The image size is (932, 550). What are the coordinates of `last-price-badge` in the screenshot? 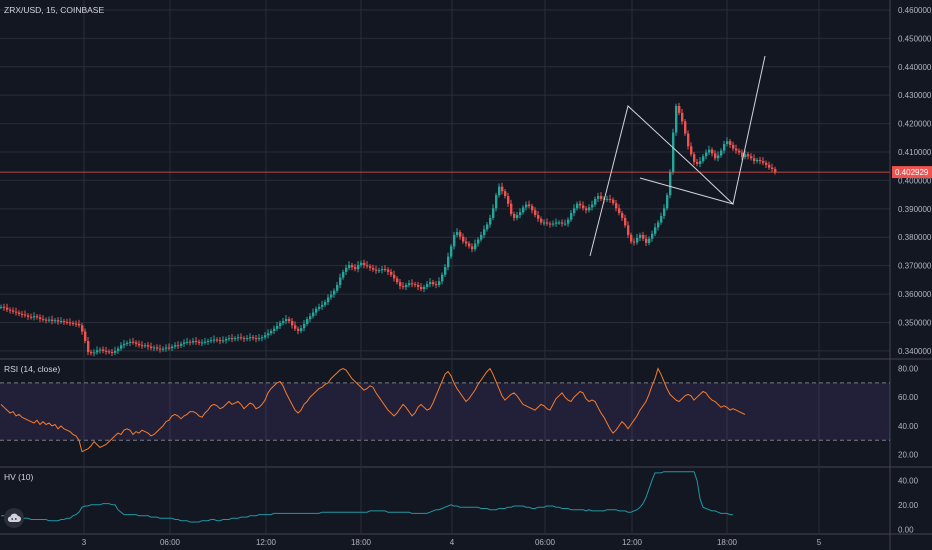 It's located at (912, 172).